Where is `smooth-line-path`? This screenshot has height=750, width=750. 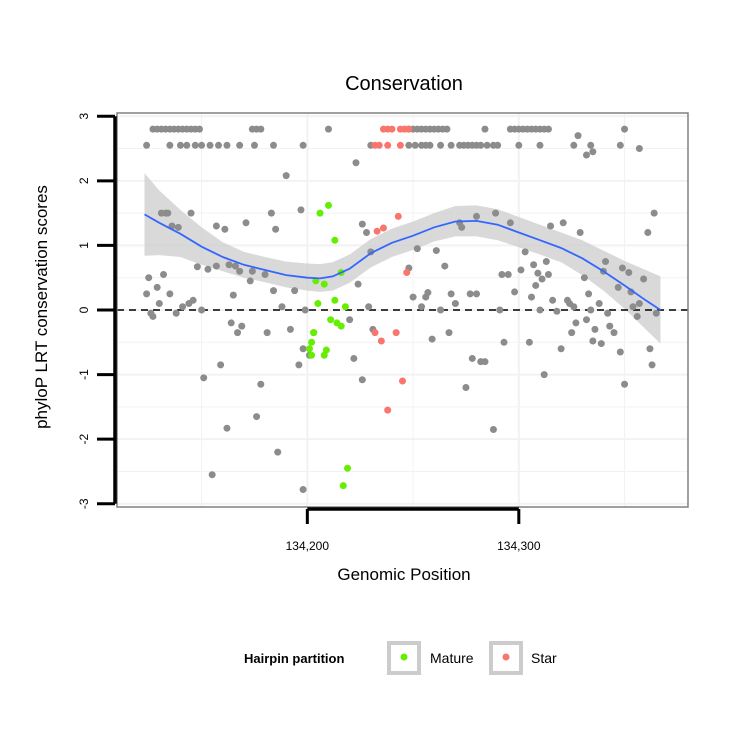
smooth-line-path is located at coordinates (402, 262).